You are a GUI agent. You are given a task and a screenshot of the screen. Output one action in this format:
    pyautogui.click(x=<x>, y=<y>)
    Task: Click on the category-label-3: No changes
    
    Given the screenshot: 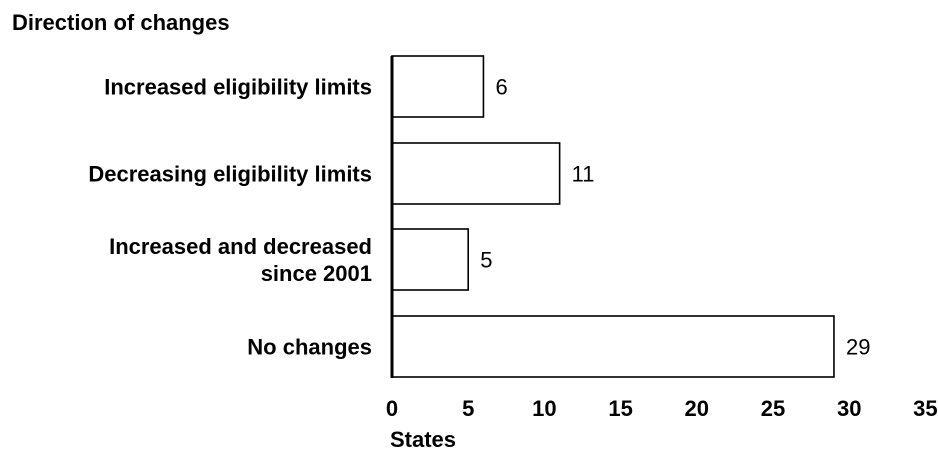 What is the action you would take?
    pyautogui.click(x=309, y=347)
    